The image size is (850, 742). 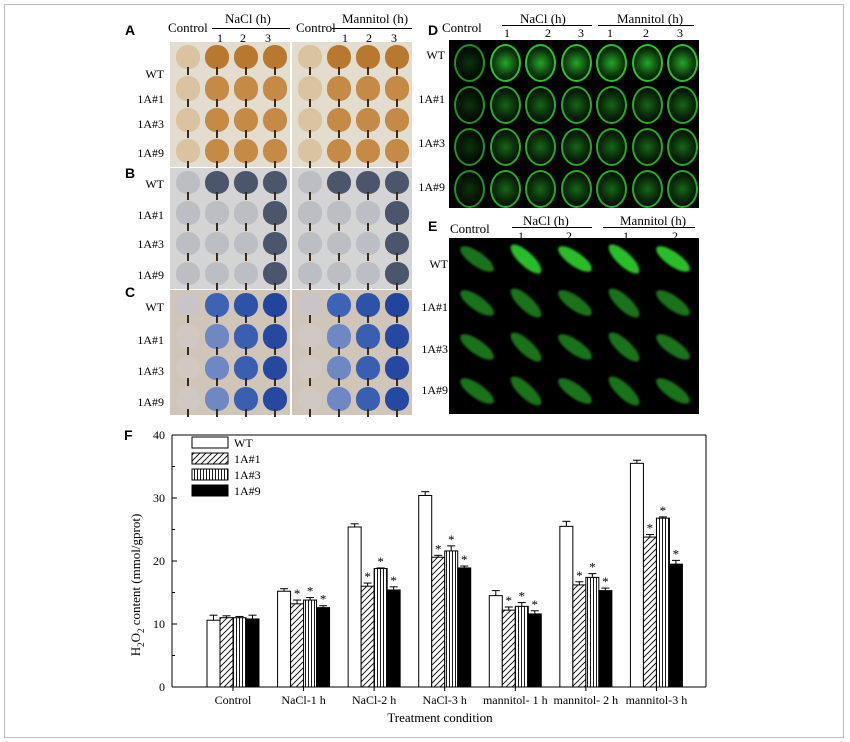 What do you see at coordinates (130, 173) in the screenshot?
I see `panel-label-b: B` at bounding box center [130, 173].